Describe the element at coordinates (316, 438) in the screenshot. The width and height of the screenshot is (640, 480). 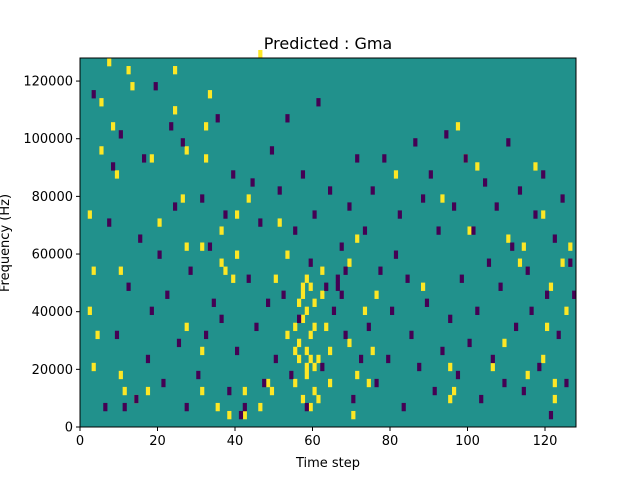
I see `x-axis: 0 20 40 60 80 100 120` at that location.